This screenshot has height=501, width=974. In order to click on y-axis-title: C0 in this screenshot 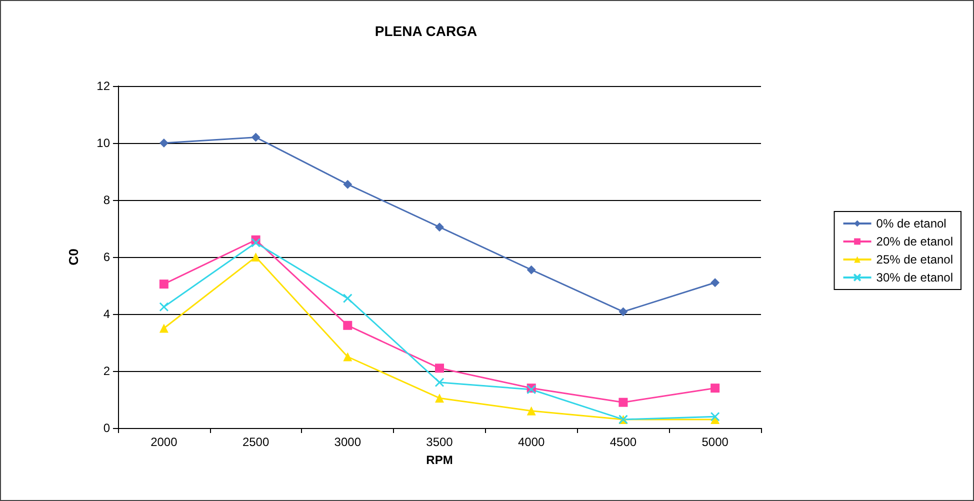, I will do `click(73, 257)`.